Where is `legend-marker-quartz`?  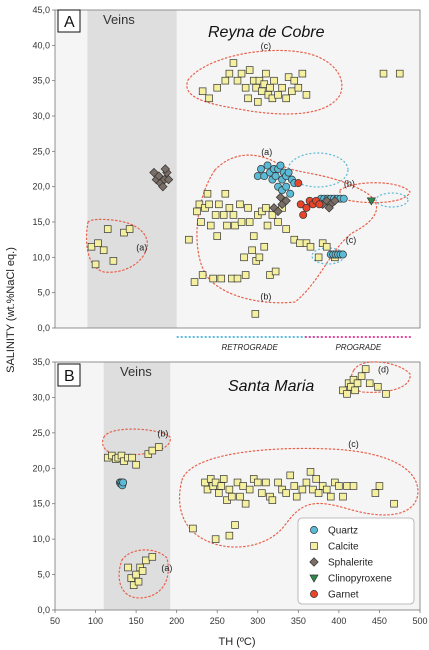 legend-marker-quartz is located at coordinates (314, 530).